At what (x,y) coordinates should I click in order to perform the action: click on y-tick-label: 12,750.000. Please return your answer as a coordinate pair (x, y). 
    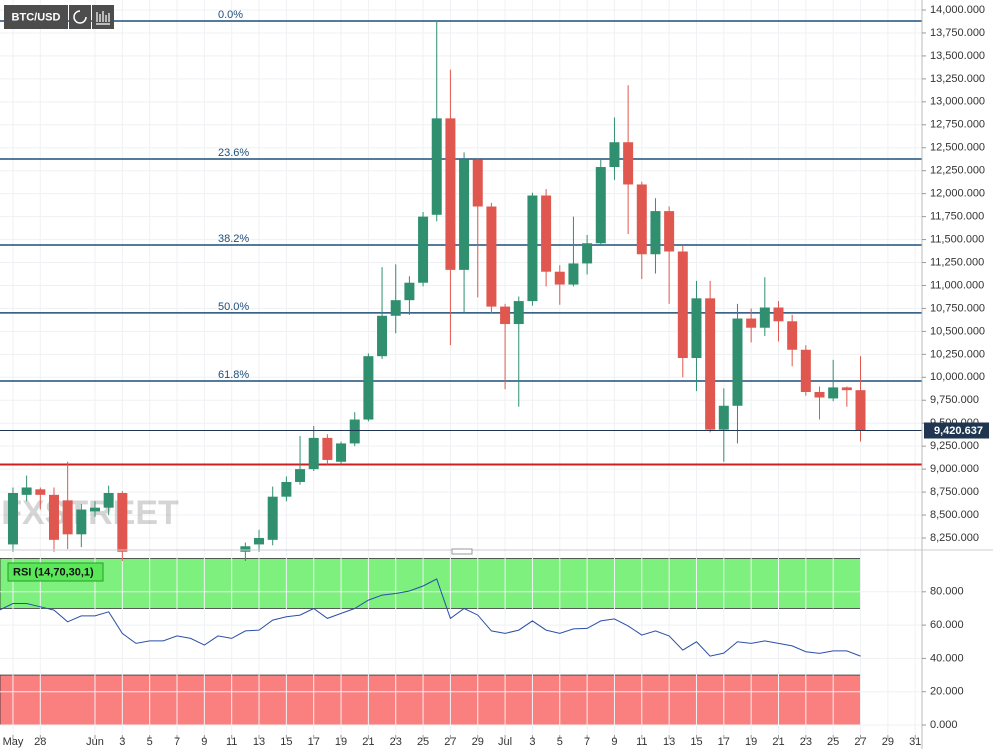
    Looking at the image, I should click on (957, 125).